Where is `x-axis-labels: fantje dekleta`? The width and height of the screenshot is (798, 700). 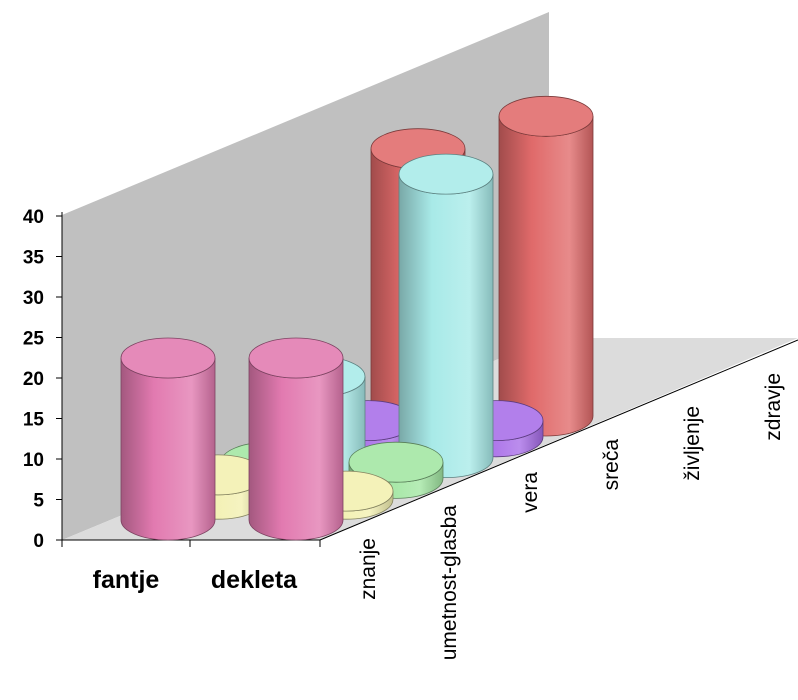 x-axis-labels: fantje dekleta is located at coordinates (196, 580).